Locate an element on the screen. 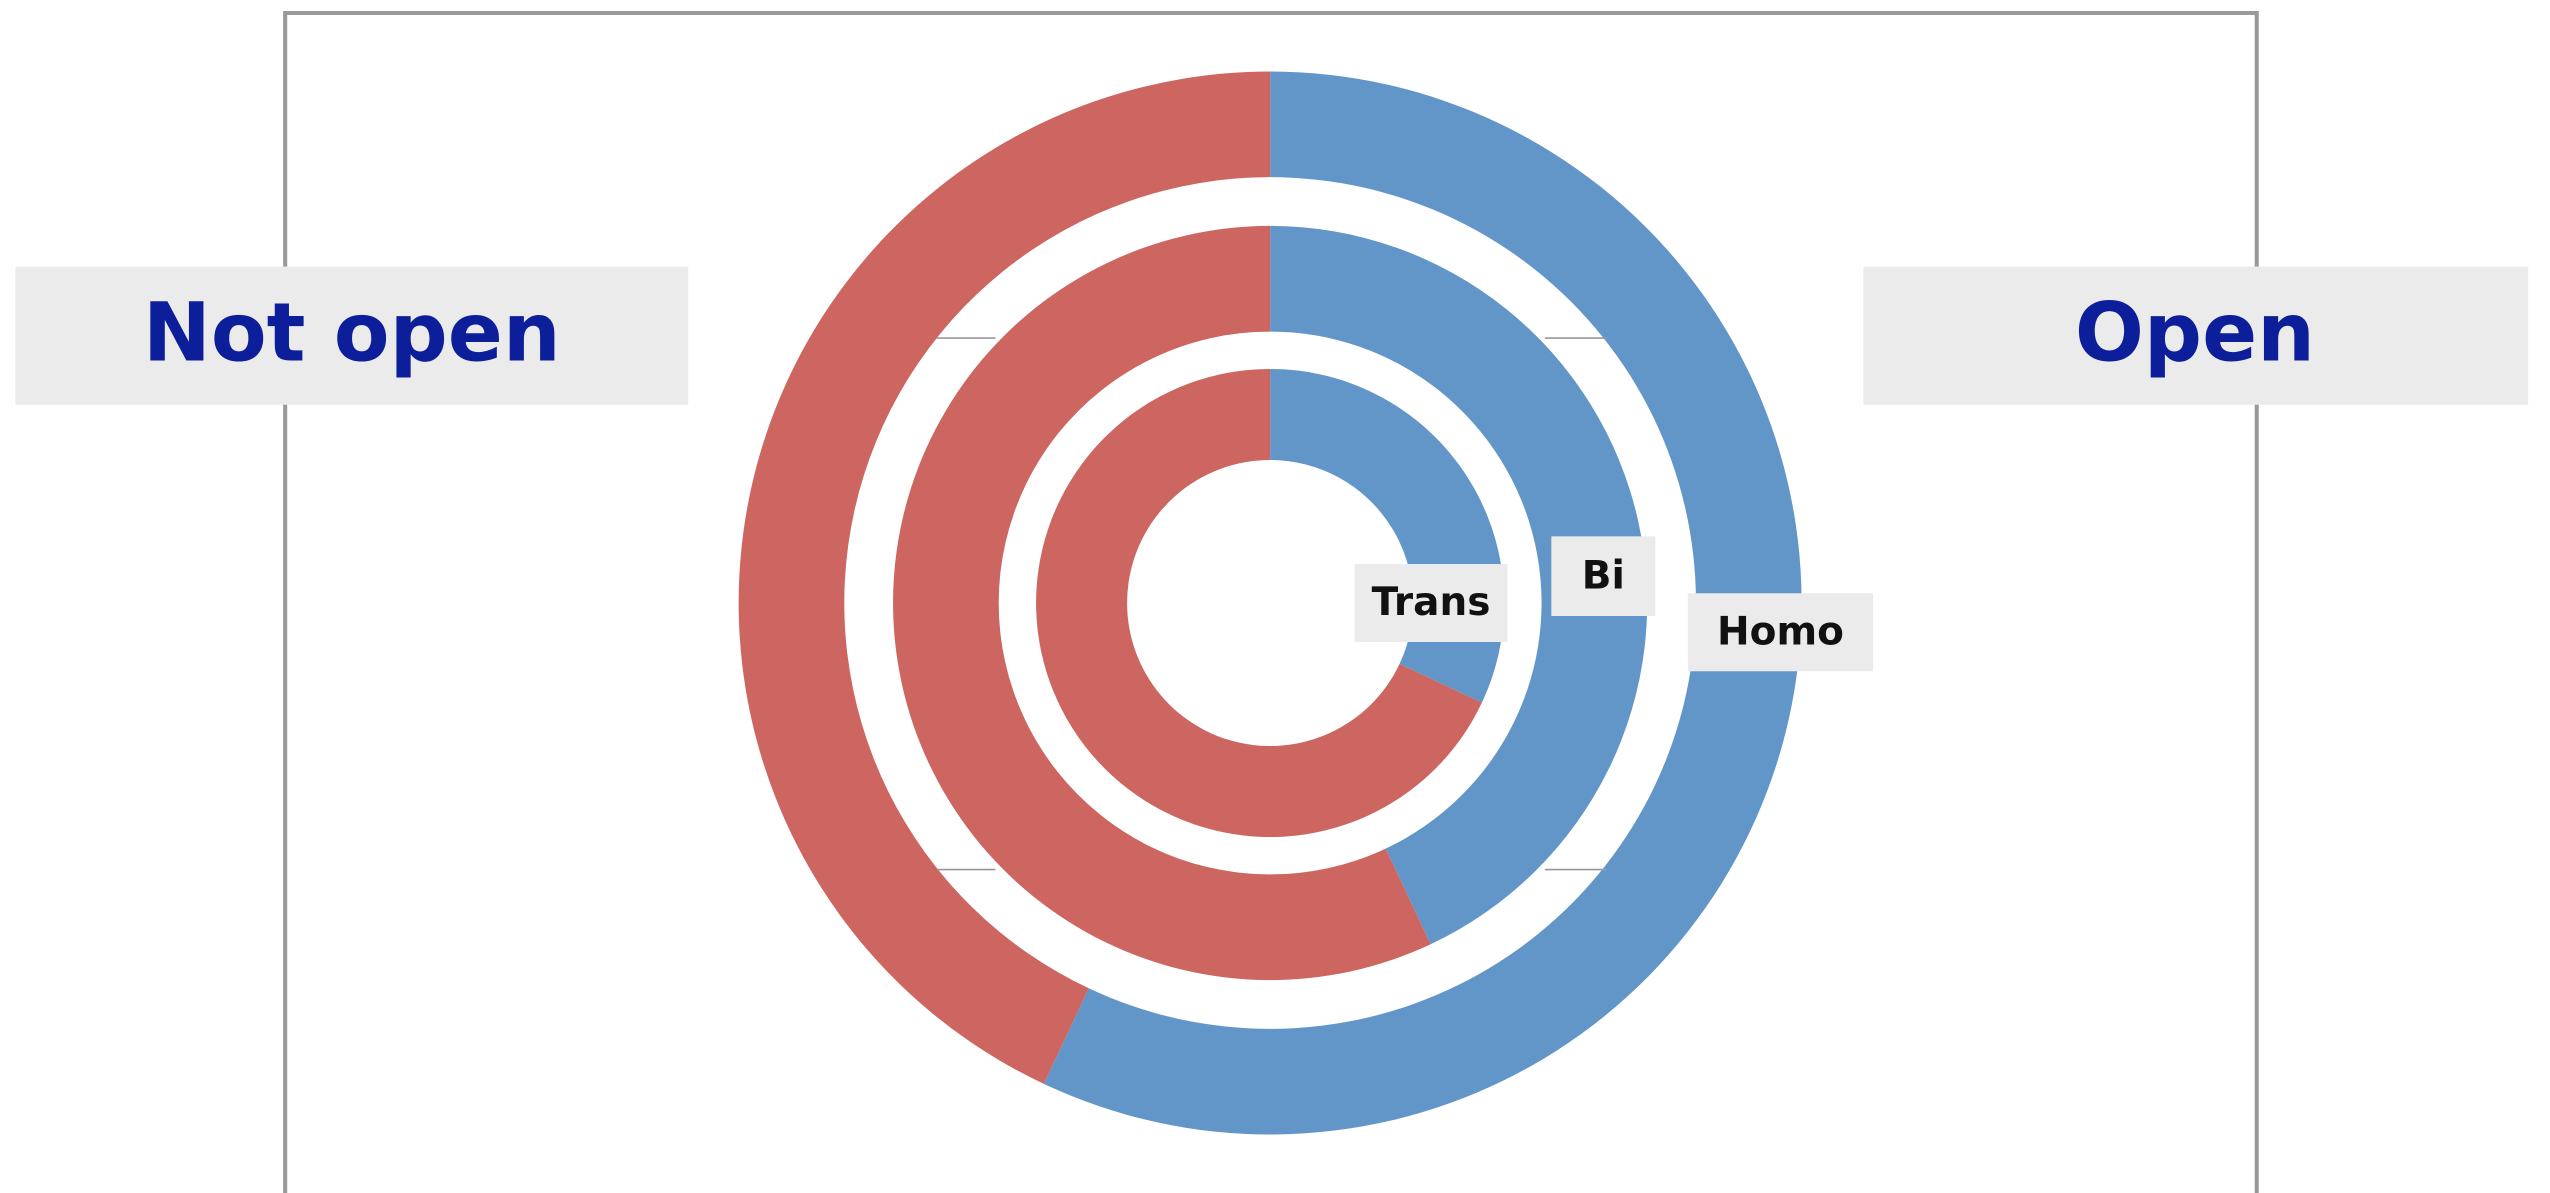 Image resolution: width=2550 pixels, height=1193 pixels. separator-lines is located at coordinates (1271, 604).